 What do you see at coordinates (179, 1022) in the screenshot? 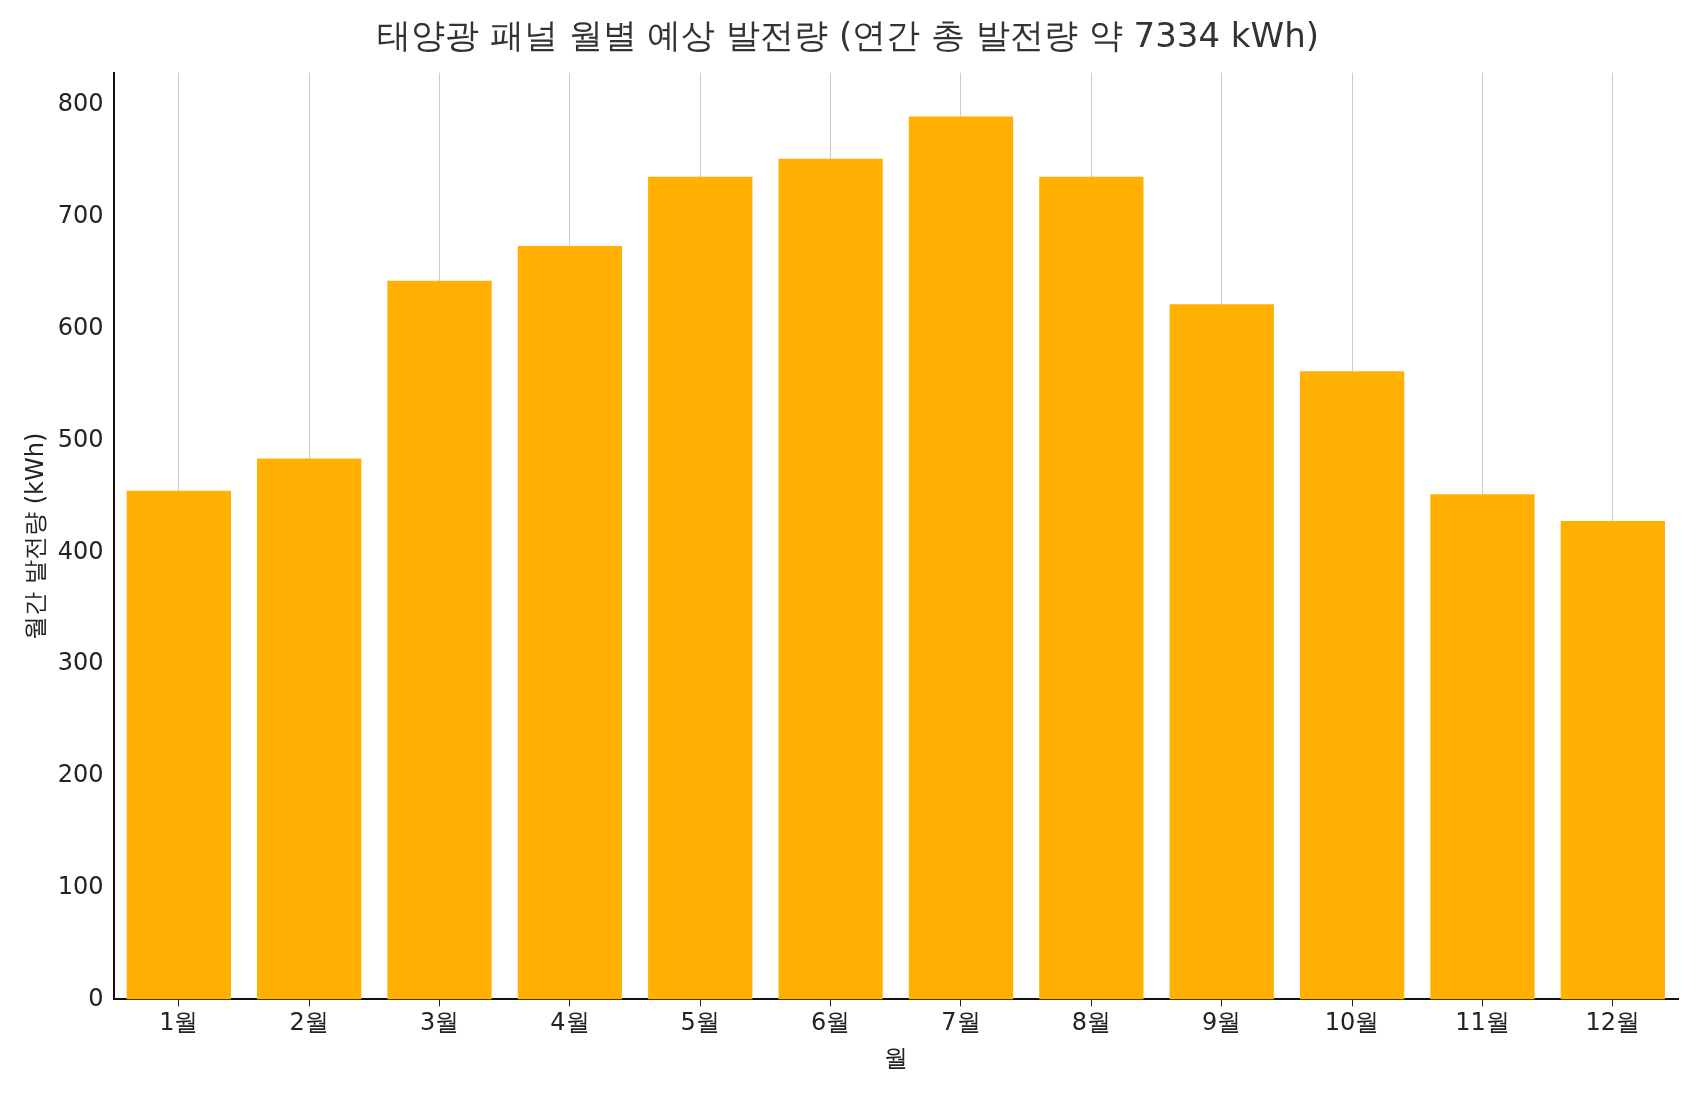
I see `x-tick-label: 1월` at bounding box center [179, 1022].